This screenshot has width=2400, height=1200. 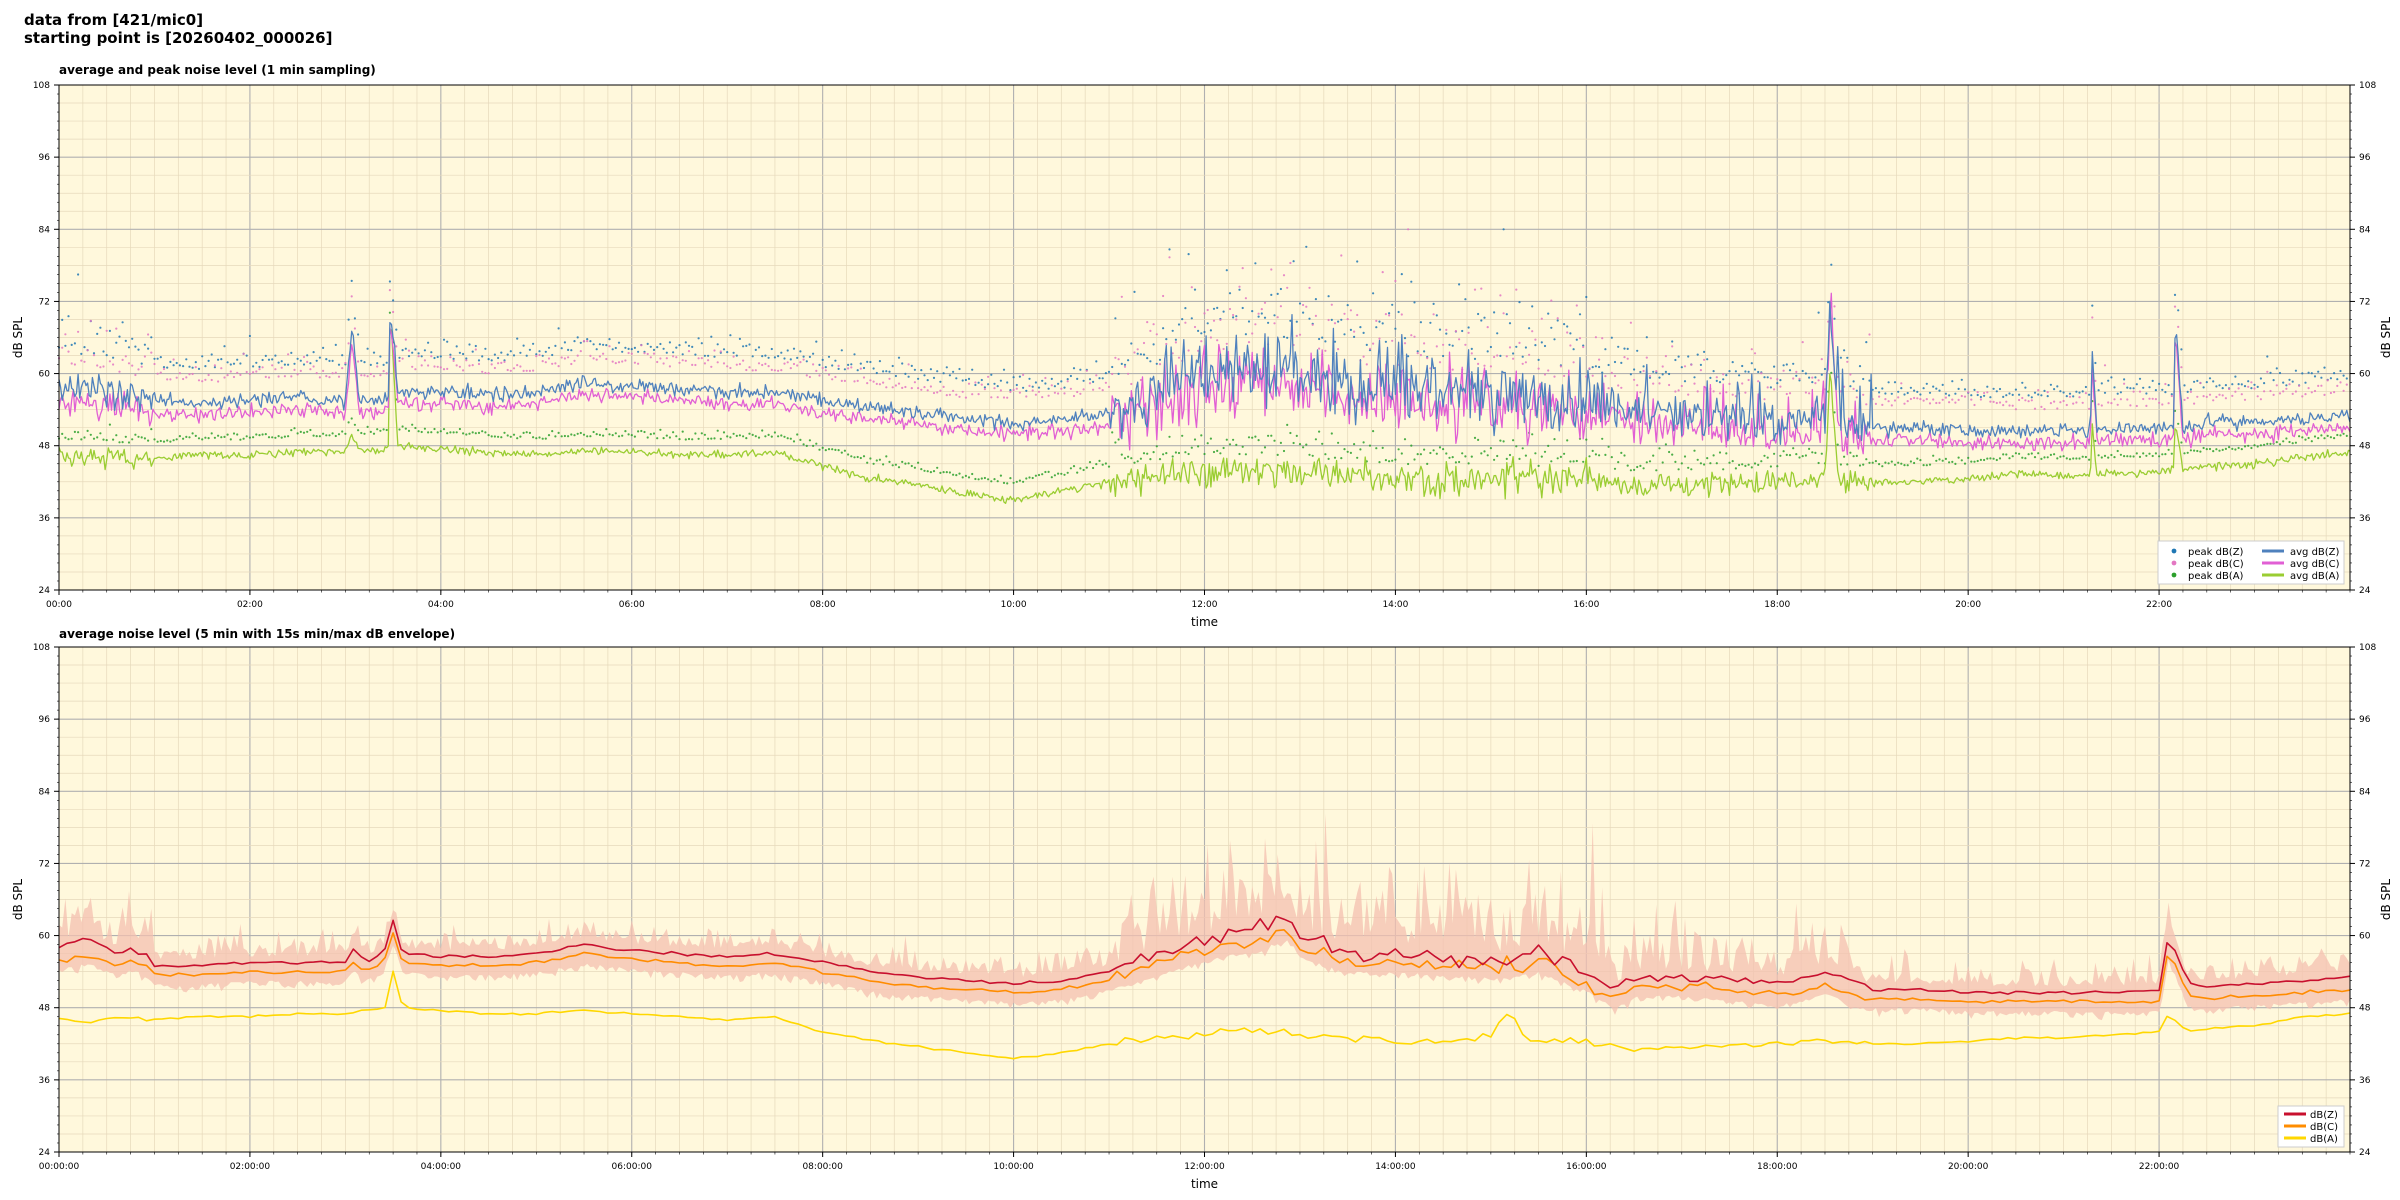 I want to click on legend-z: dB(Z), so click(x=2324, y=1115).